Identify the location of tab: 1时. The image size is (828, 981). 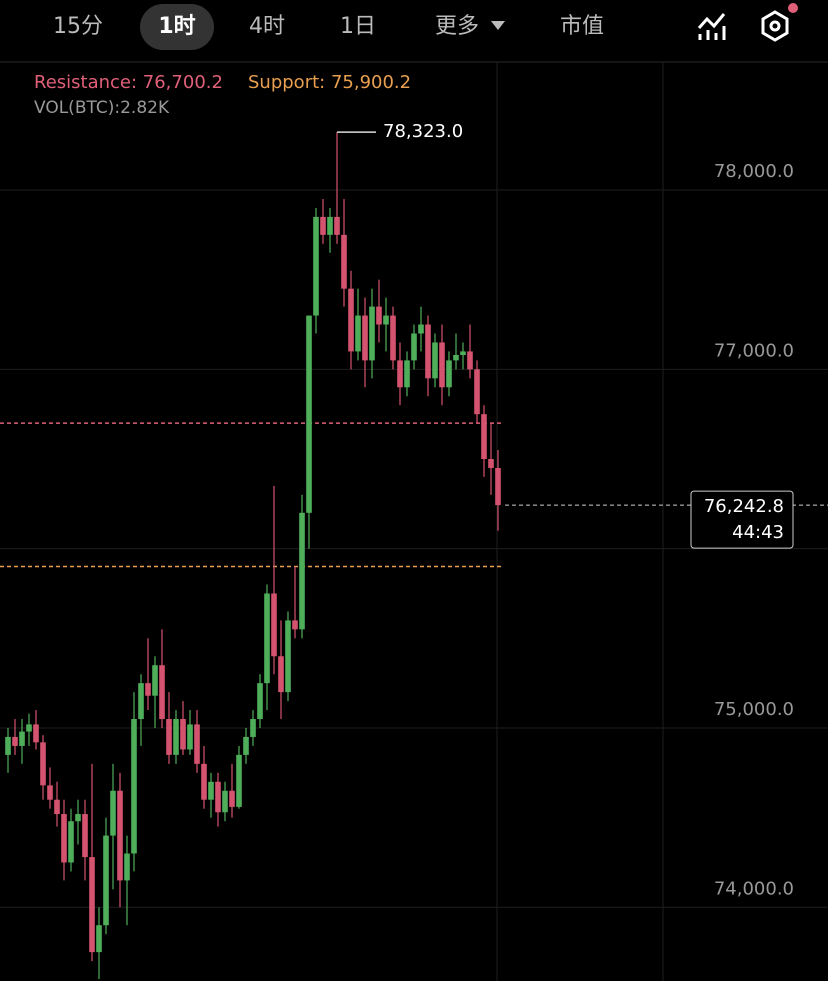
(176, 26).